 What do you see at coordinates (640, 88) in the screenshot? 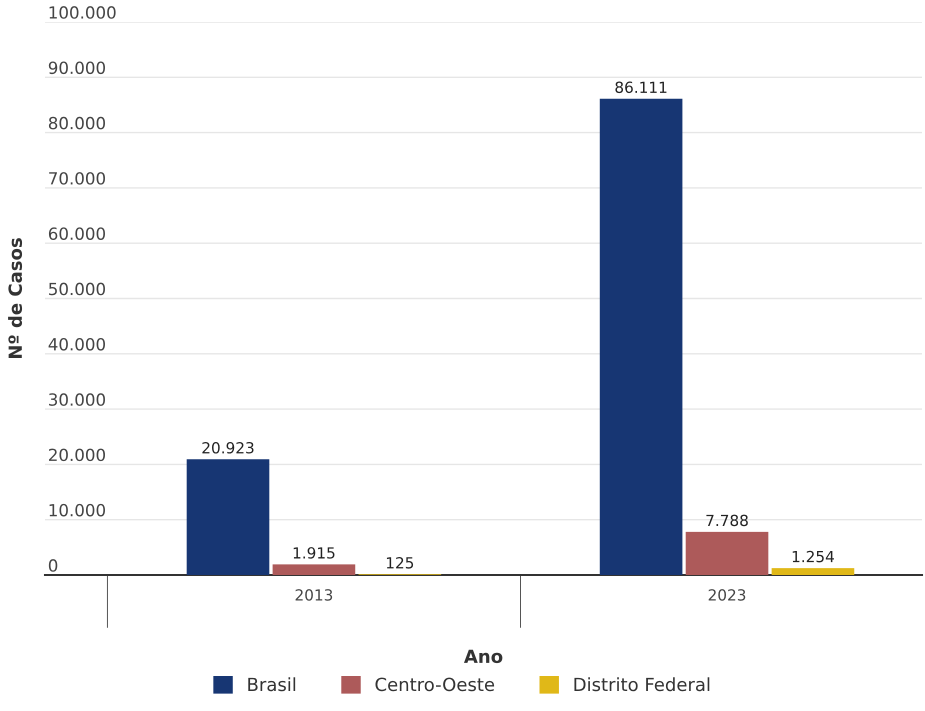
I see `data-label: 86.111` at bounding box center [640, 88].